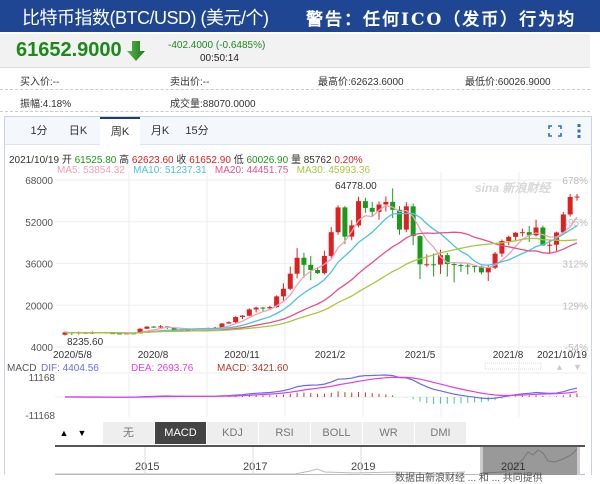 This screenshot has width=600, height=484. I want to click on high-price: 最高价:62623.6000, so click(361, 82).